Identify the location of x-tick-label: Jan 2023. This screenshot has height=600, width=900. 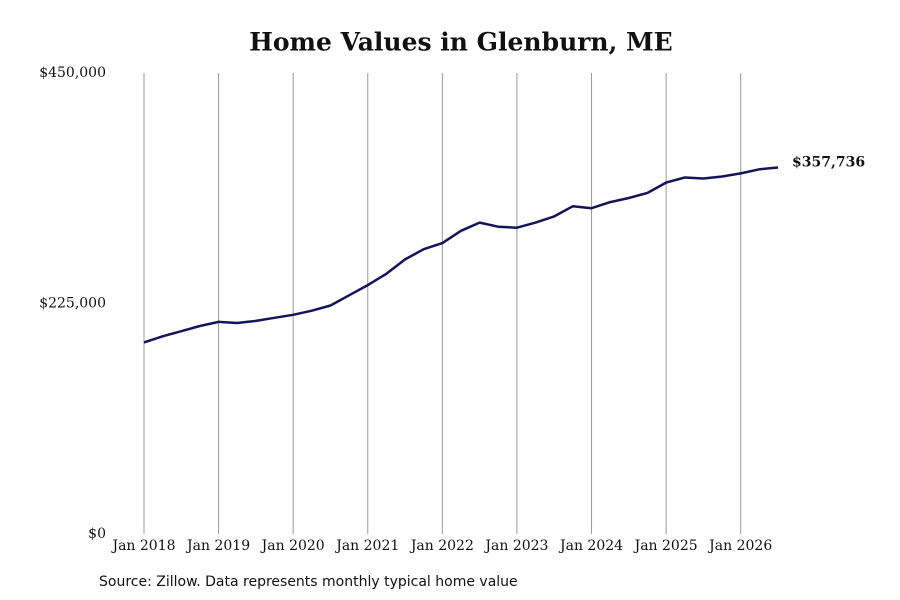
(515, 546).